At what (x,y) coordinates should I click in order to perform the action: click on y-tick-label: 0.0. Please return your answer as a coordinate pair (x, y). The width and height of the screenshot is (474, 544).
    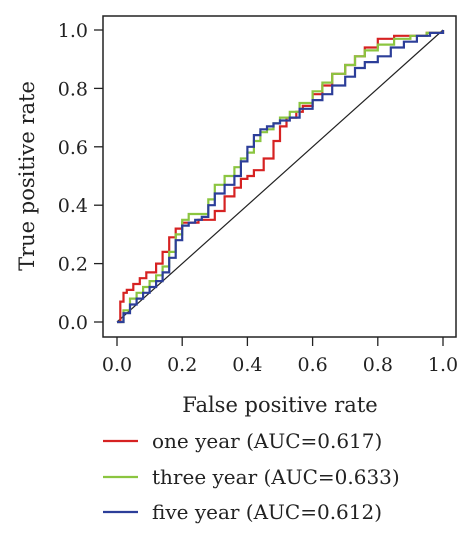
    Looking at the image, I should click on (73, 323).